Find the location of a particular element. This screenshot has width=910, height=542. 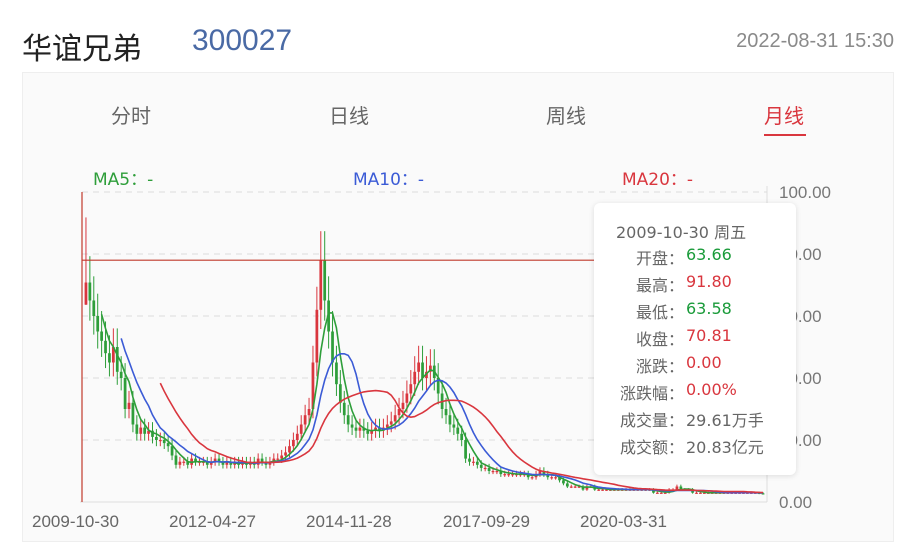

x-tick-label: 2012-04-27 is located at coordinates (212, 521).